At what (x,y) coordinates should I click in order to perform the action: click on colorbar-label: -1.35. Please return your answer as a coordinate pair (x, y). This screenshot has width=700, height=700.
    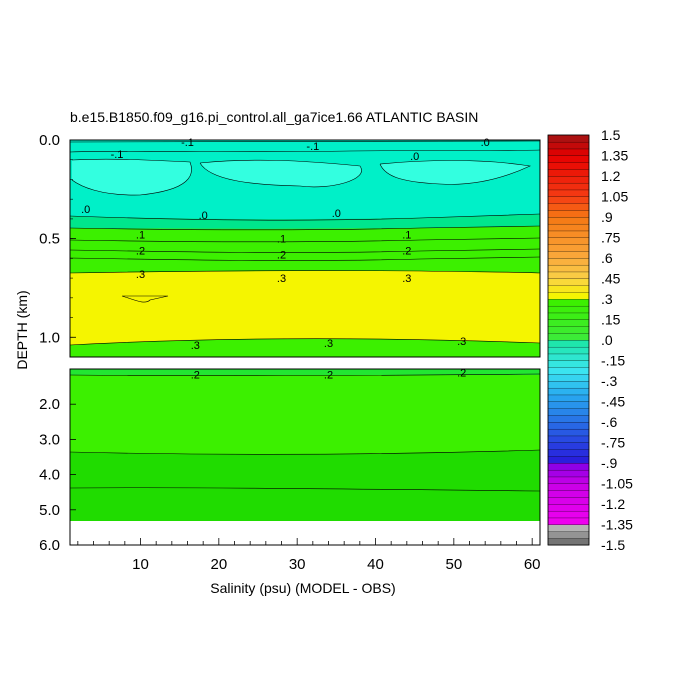
    Looking at the image, I should click on (617, 525).